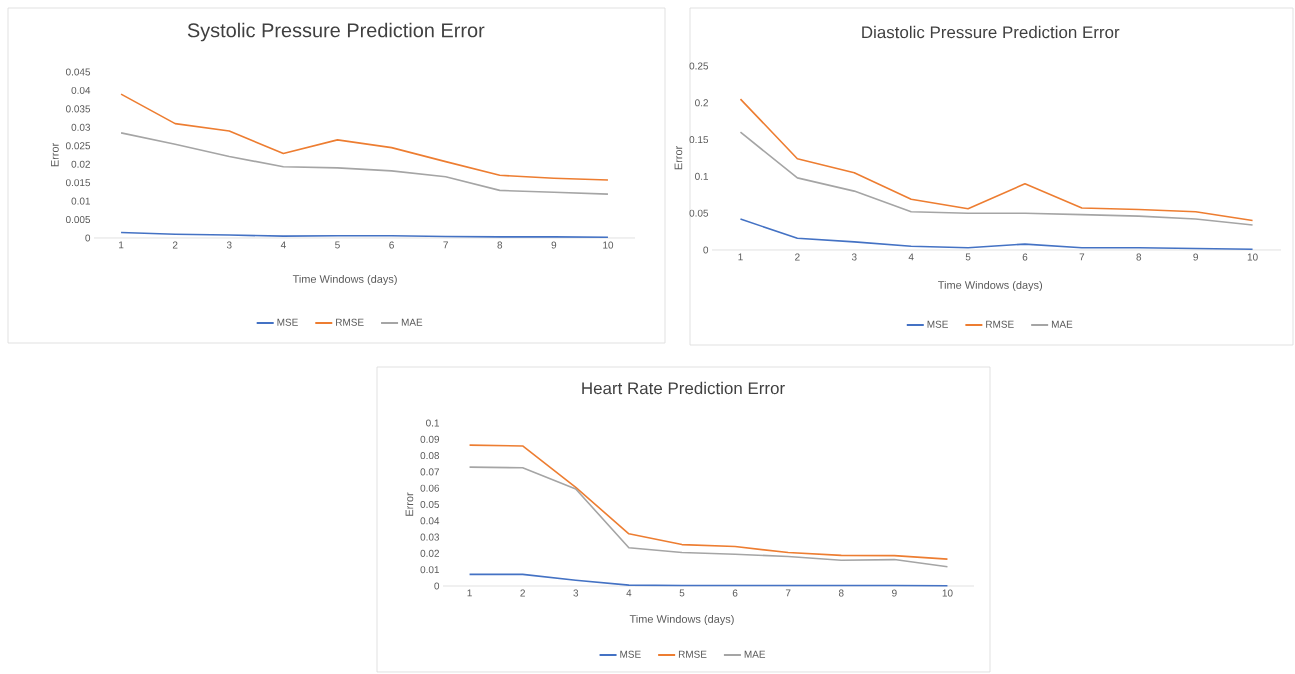 The image size is (1295, 674). I want to click on y-tick-label: 0.025, so click(78, 146).